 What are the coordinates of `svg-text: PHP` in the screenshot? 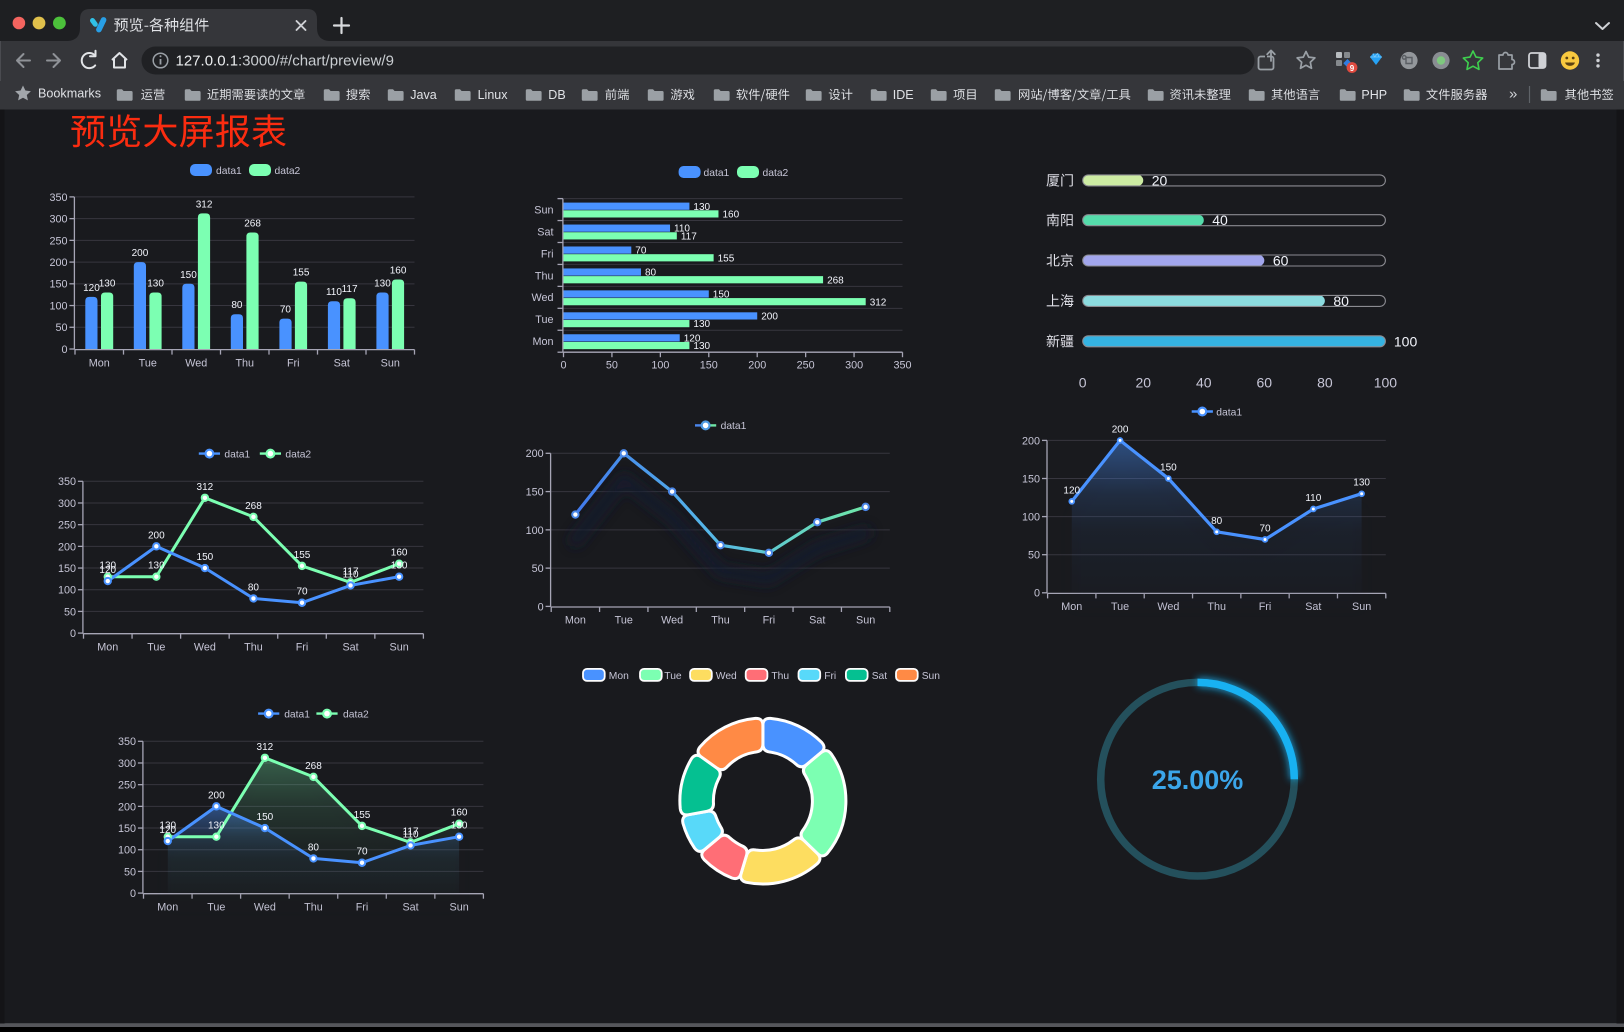 It's located at (1374, 95).